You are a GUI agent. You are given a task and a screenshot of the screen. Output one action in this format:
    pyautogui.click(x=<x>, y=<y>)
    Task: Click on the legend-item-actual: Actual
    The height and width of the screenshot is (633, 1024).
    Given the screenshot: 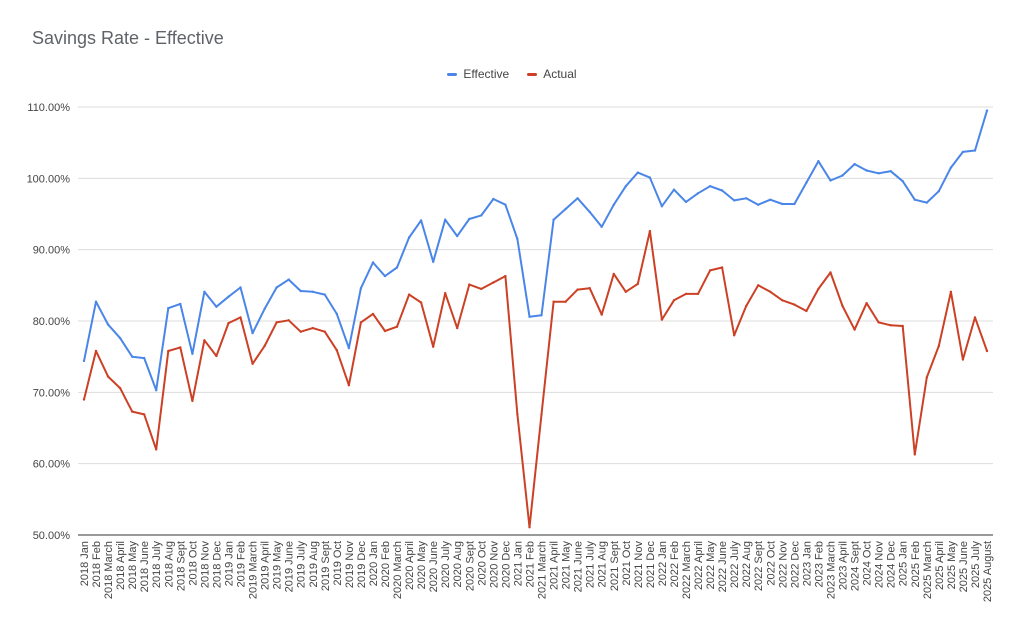 What is the action you would take?
    pyautogui.click(x=552, y=74)
    